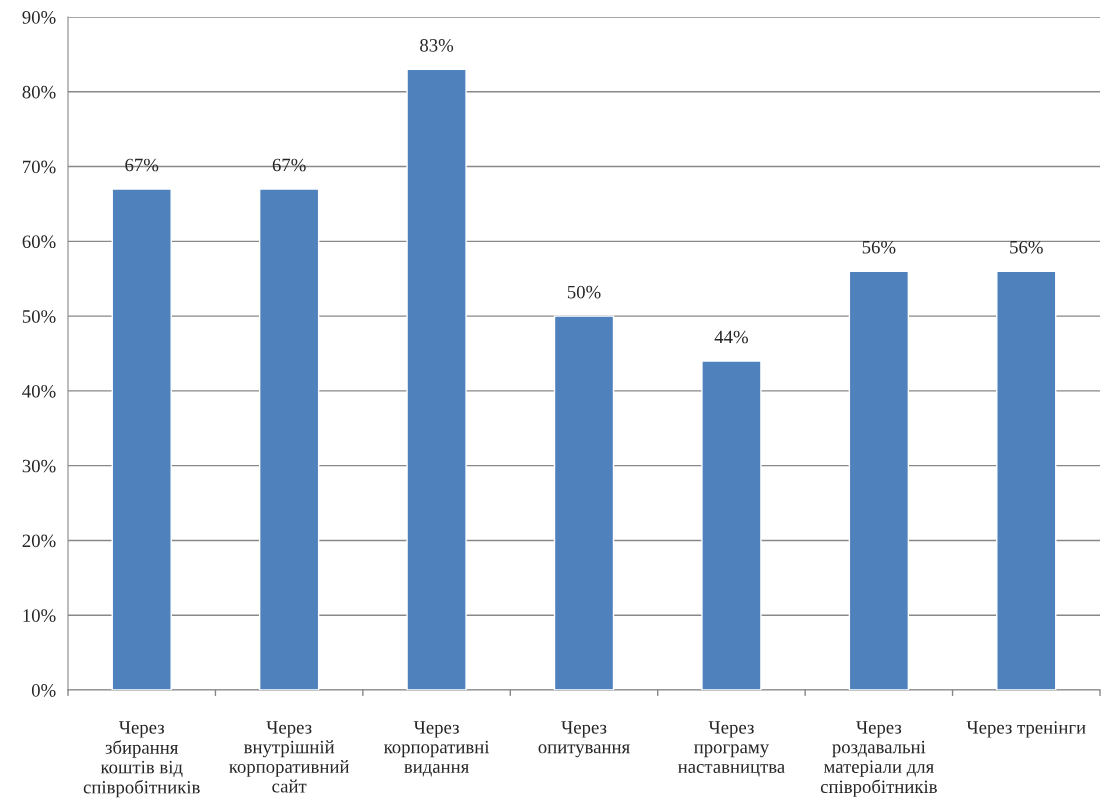  Describe the element at coordinates (878, 759) in the screenshot. I see `x-tick-label: Через роздавальні матеріали для співробітників` at that location.